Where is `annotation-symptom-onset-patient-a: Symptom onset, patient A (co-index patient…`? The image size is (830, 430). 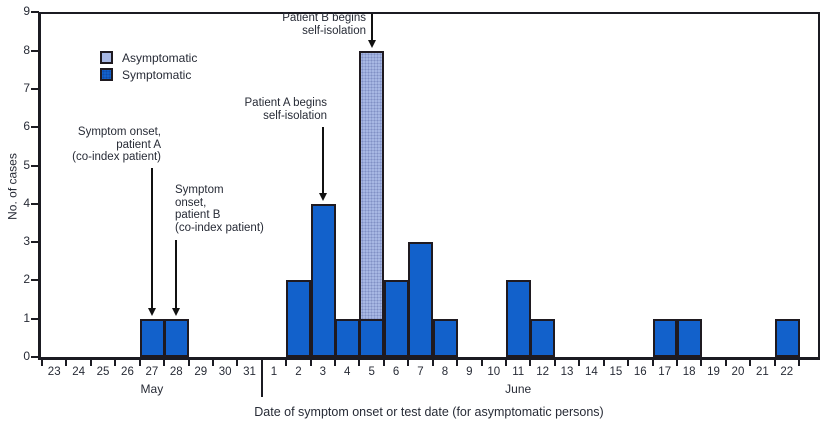
annotation-symptom-onset-patient-a: Symptom onset, patient A (co-index patient… is located at coordinates (116, 145).